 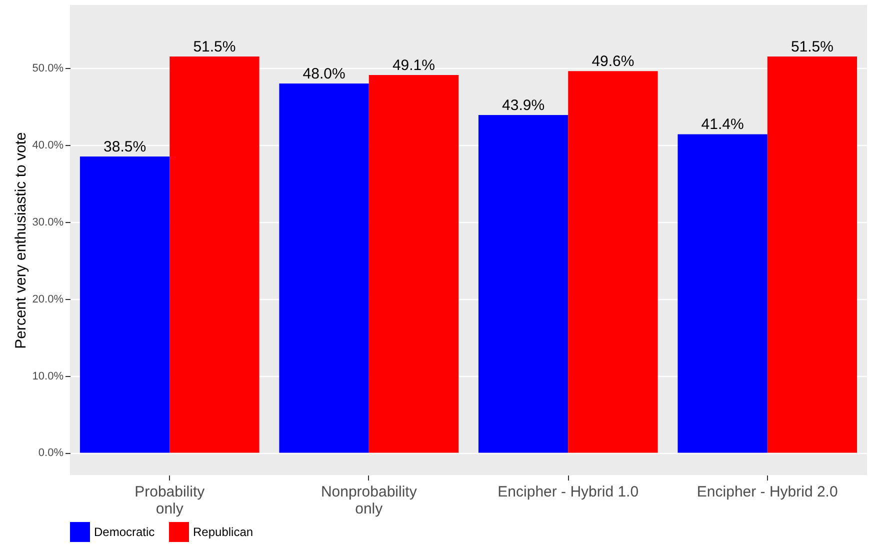 What do you see at coordinates (48, 68) in the screenshot?
I see `y-tick-label: 50.0%` at bounding box center [48, 68].